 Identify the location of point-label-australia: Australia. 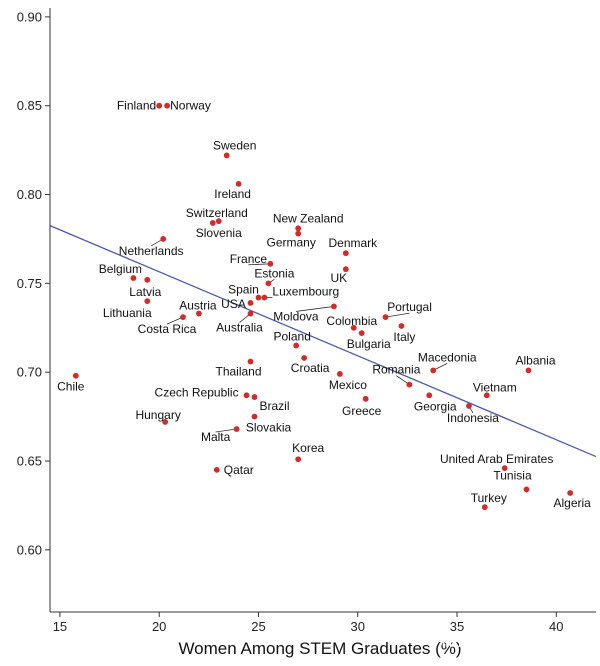
(239, 328).